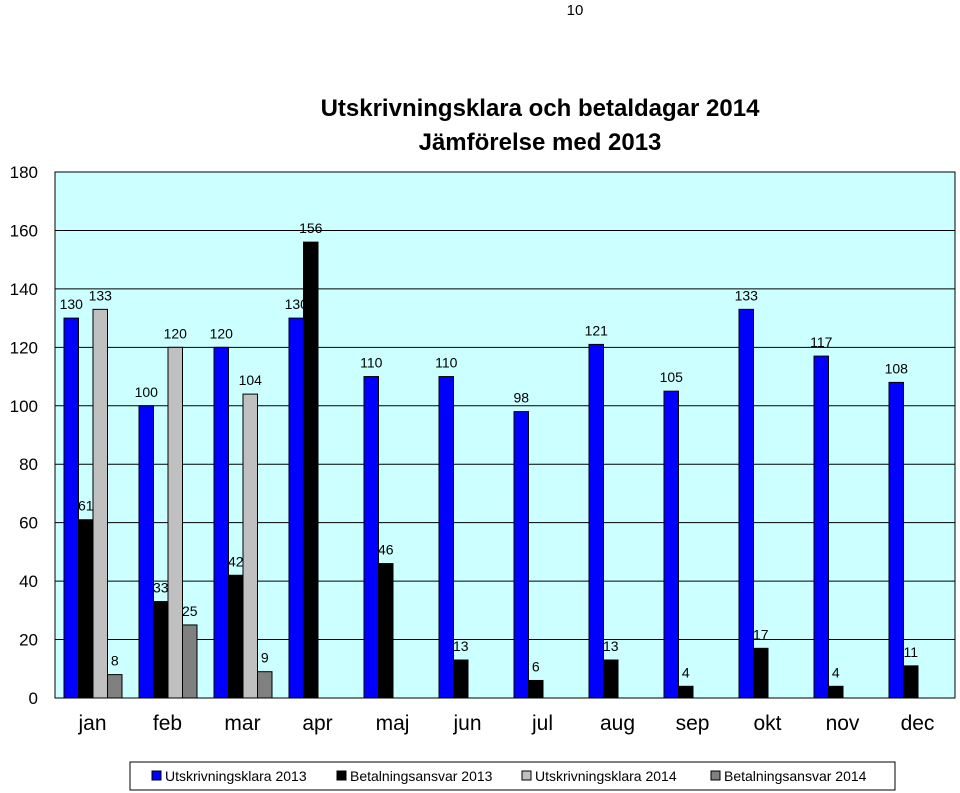  I want to click on y-tick-label: 0, so click(33, 698).